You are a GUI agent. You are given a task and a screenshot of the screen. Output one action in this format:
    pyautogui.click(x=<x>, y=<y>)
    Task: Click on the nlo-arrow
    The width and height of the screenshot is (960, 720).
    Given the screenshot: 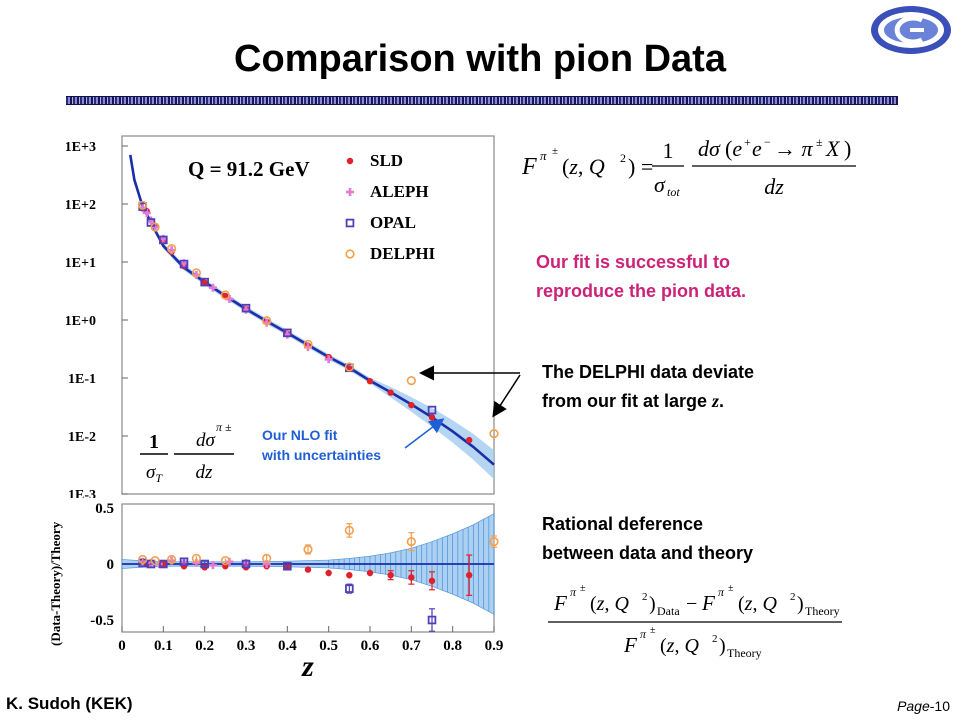 What is the action you would take?
    pyautogui.click(x=424, y=433)
    